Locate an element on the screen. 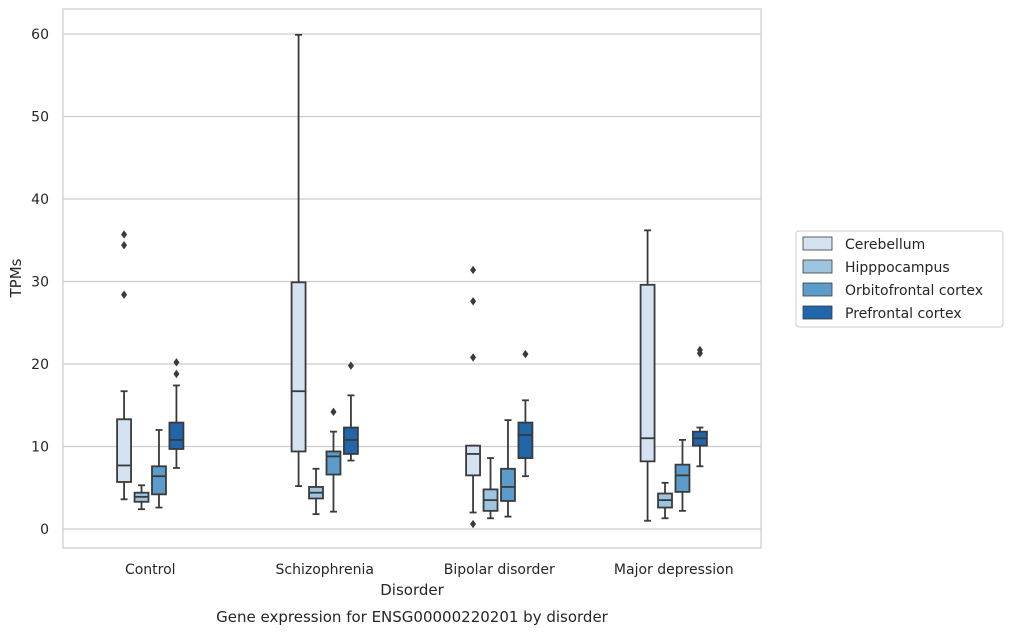  x-tick-label: Control is located at coordinates (150, 570).